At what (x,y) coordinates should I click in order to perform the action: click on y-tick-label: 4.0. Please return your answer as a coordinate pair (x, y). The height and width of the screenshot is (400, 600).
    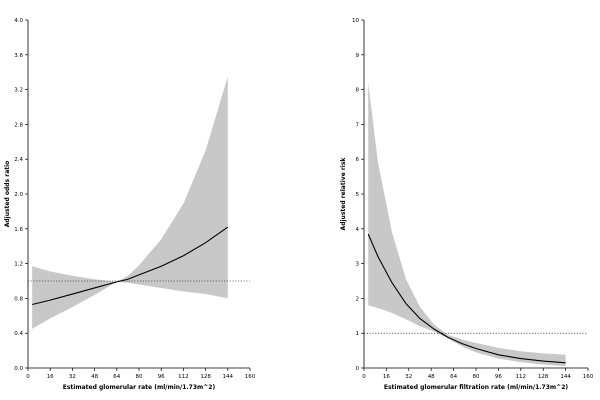
    Looking at the image, I should click on (18, 21).